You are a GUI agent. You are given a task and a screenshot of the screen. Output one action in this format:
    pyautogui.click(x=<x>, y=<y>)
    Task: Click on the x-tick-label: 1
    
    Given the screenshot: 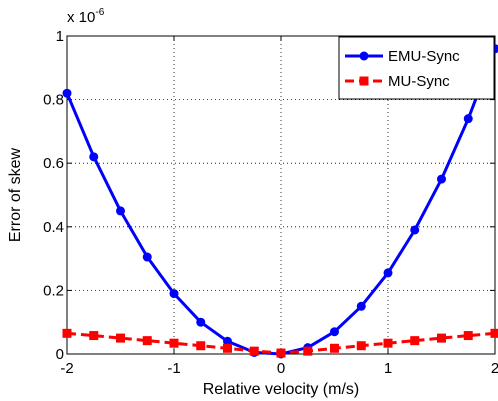 What is the action you would take?
    pyautogui.click(x=388, y=368)
    